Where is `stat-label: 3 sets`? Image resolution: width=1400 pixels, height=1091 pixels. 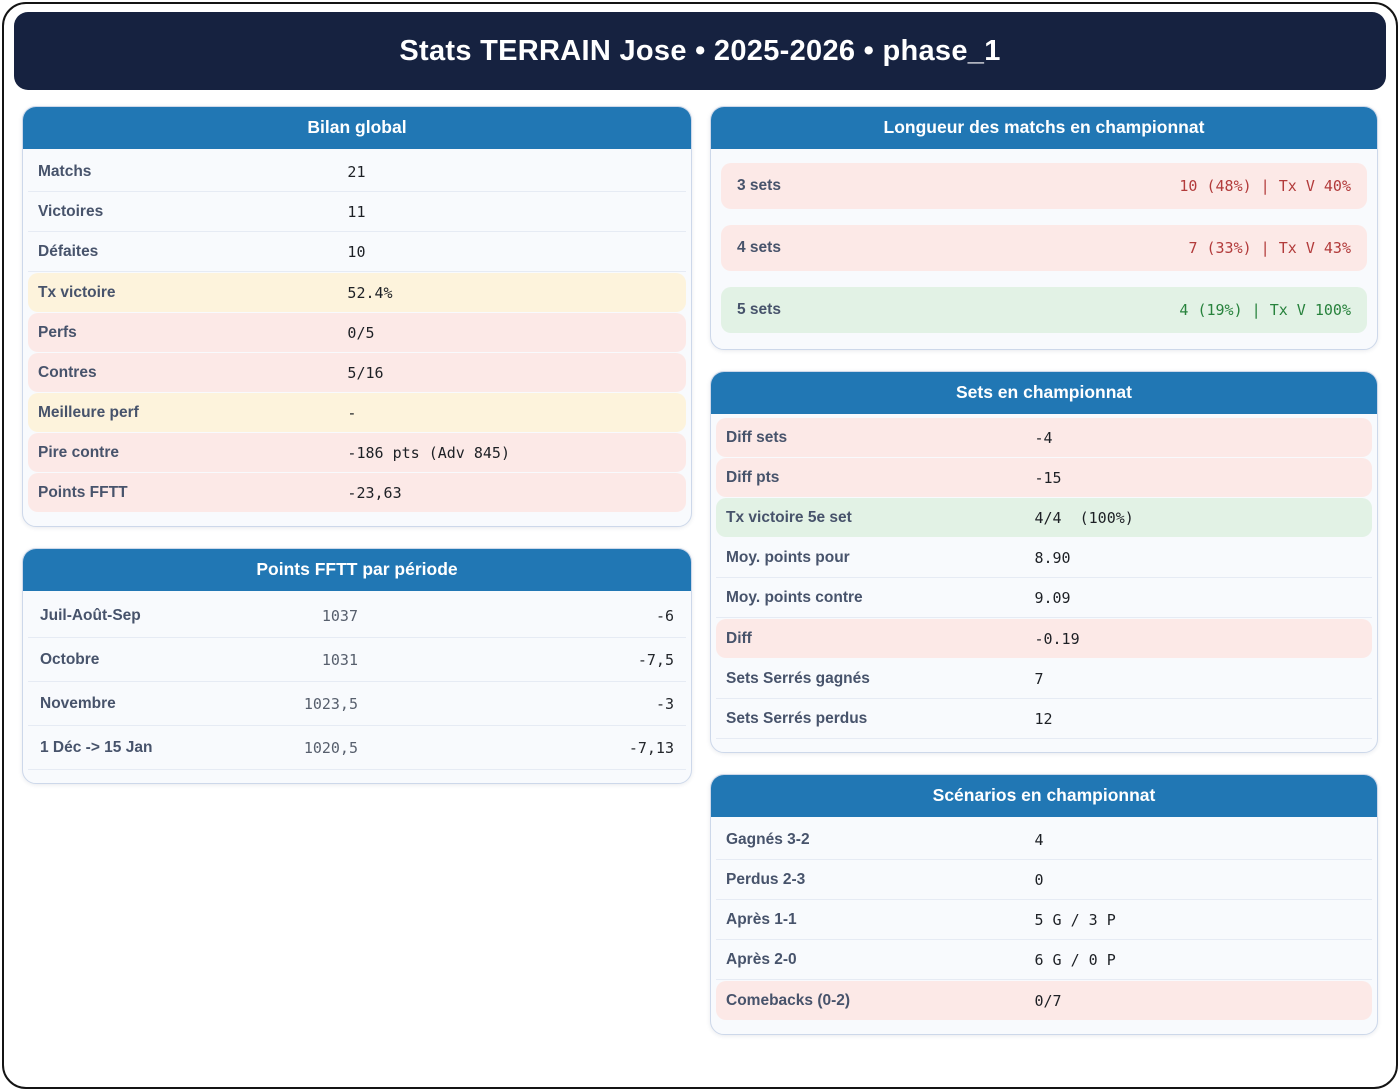
stat-label: 3 sets is located at coordinates (759, 185).